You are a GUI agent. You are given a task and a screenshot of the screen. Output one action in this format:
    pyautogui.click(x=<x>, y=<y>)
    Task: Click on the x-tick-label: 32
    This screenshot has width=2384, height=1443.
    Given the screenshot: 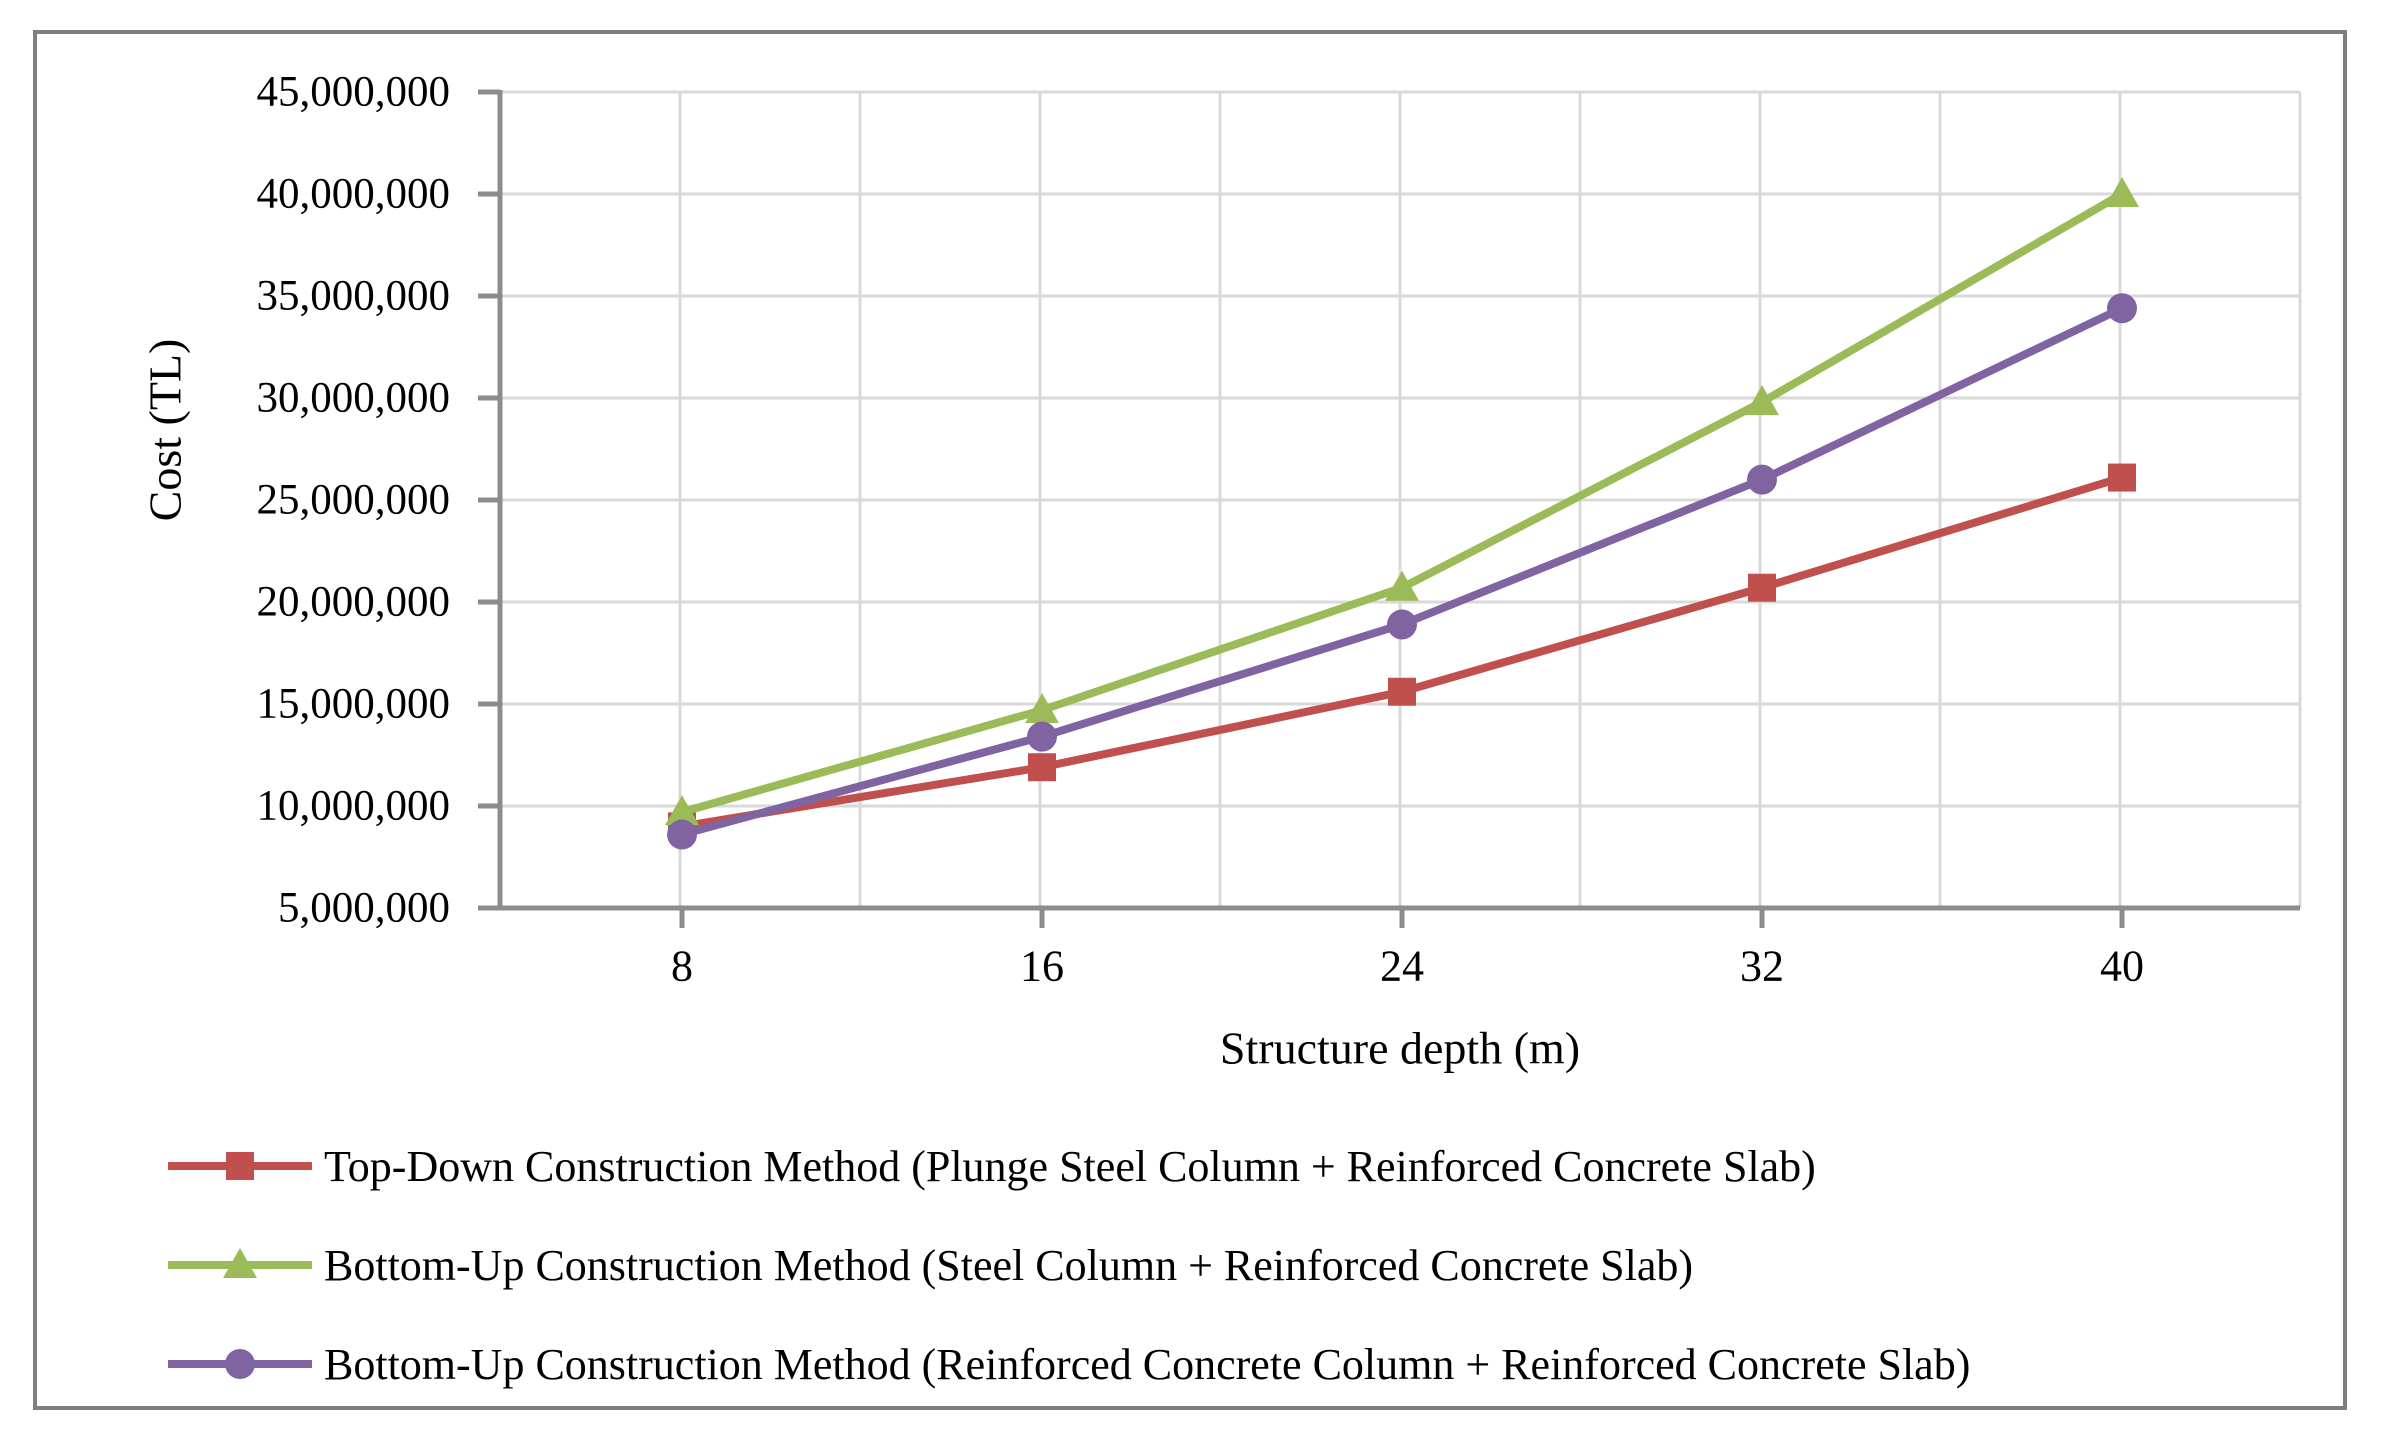 What is the action you would take?
    pyautogui.click(x=1762, y=966)
    